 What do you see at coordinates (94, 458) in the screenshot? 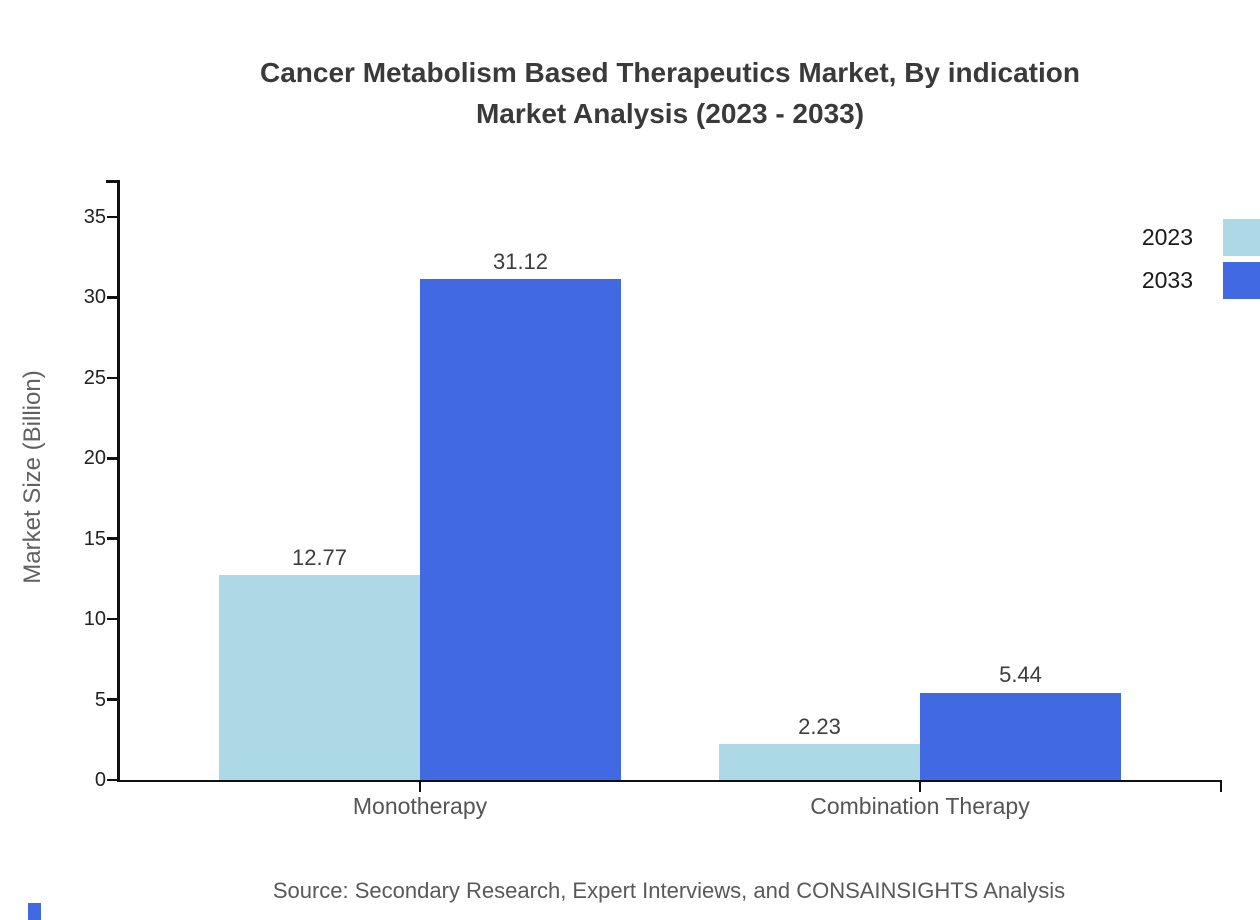
I see `y-tick-label-20: 20` at bounding box center [94, 458].